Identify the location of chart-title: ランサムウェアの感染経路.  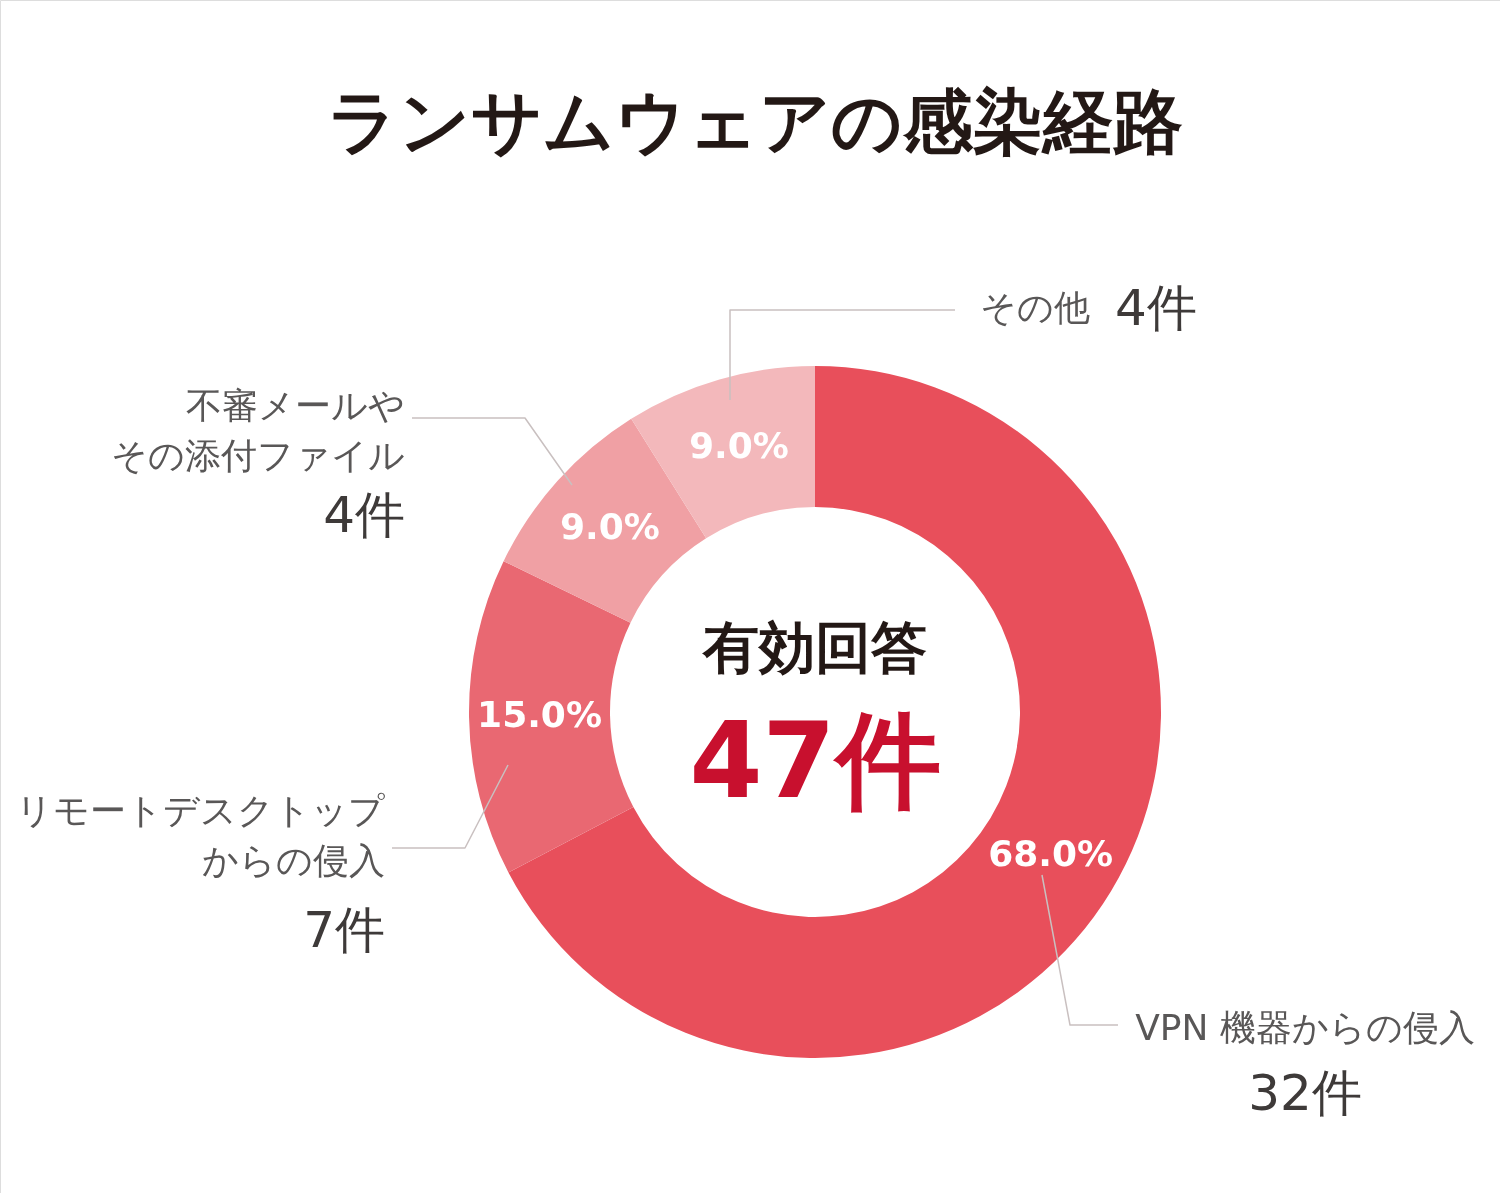
(755, 122).